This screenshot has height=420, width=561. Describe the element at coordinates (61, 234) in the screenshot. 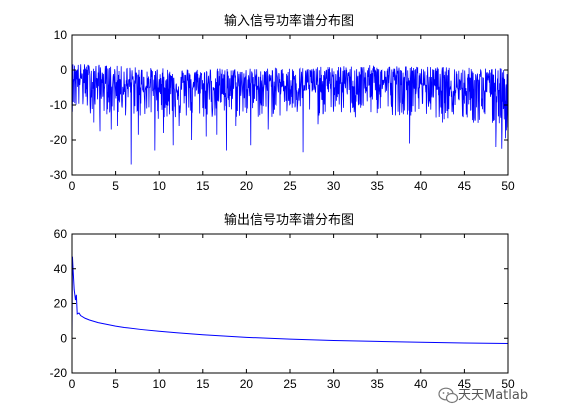

I see `output-spectrum-ytick-label: 60` at that location.